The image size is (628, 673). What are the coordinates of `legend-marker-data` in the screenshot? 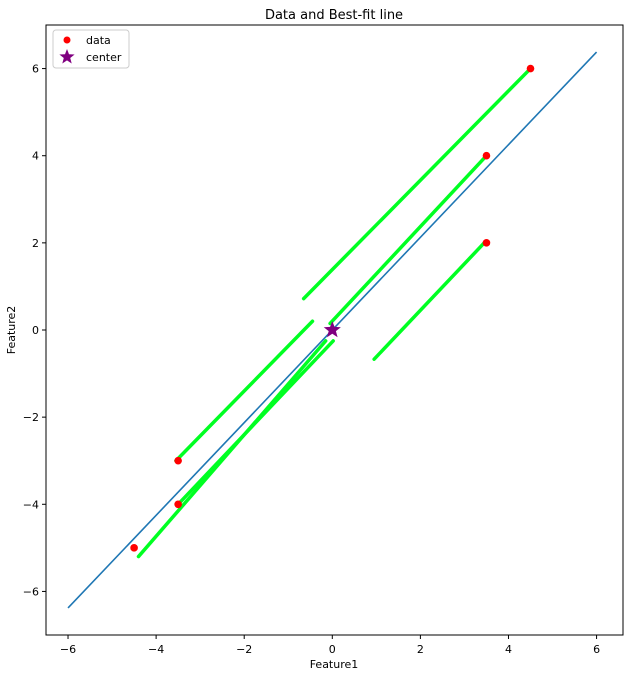 It's located at (67, 40).